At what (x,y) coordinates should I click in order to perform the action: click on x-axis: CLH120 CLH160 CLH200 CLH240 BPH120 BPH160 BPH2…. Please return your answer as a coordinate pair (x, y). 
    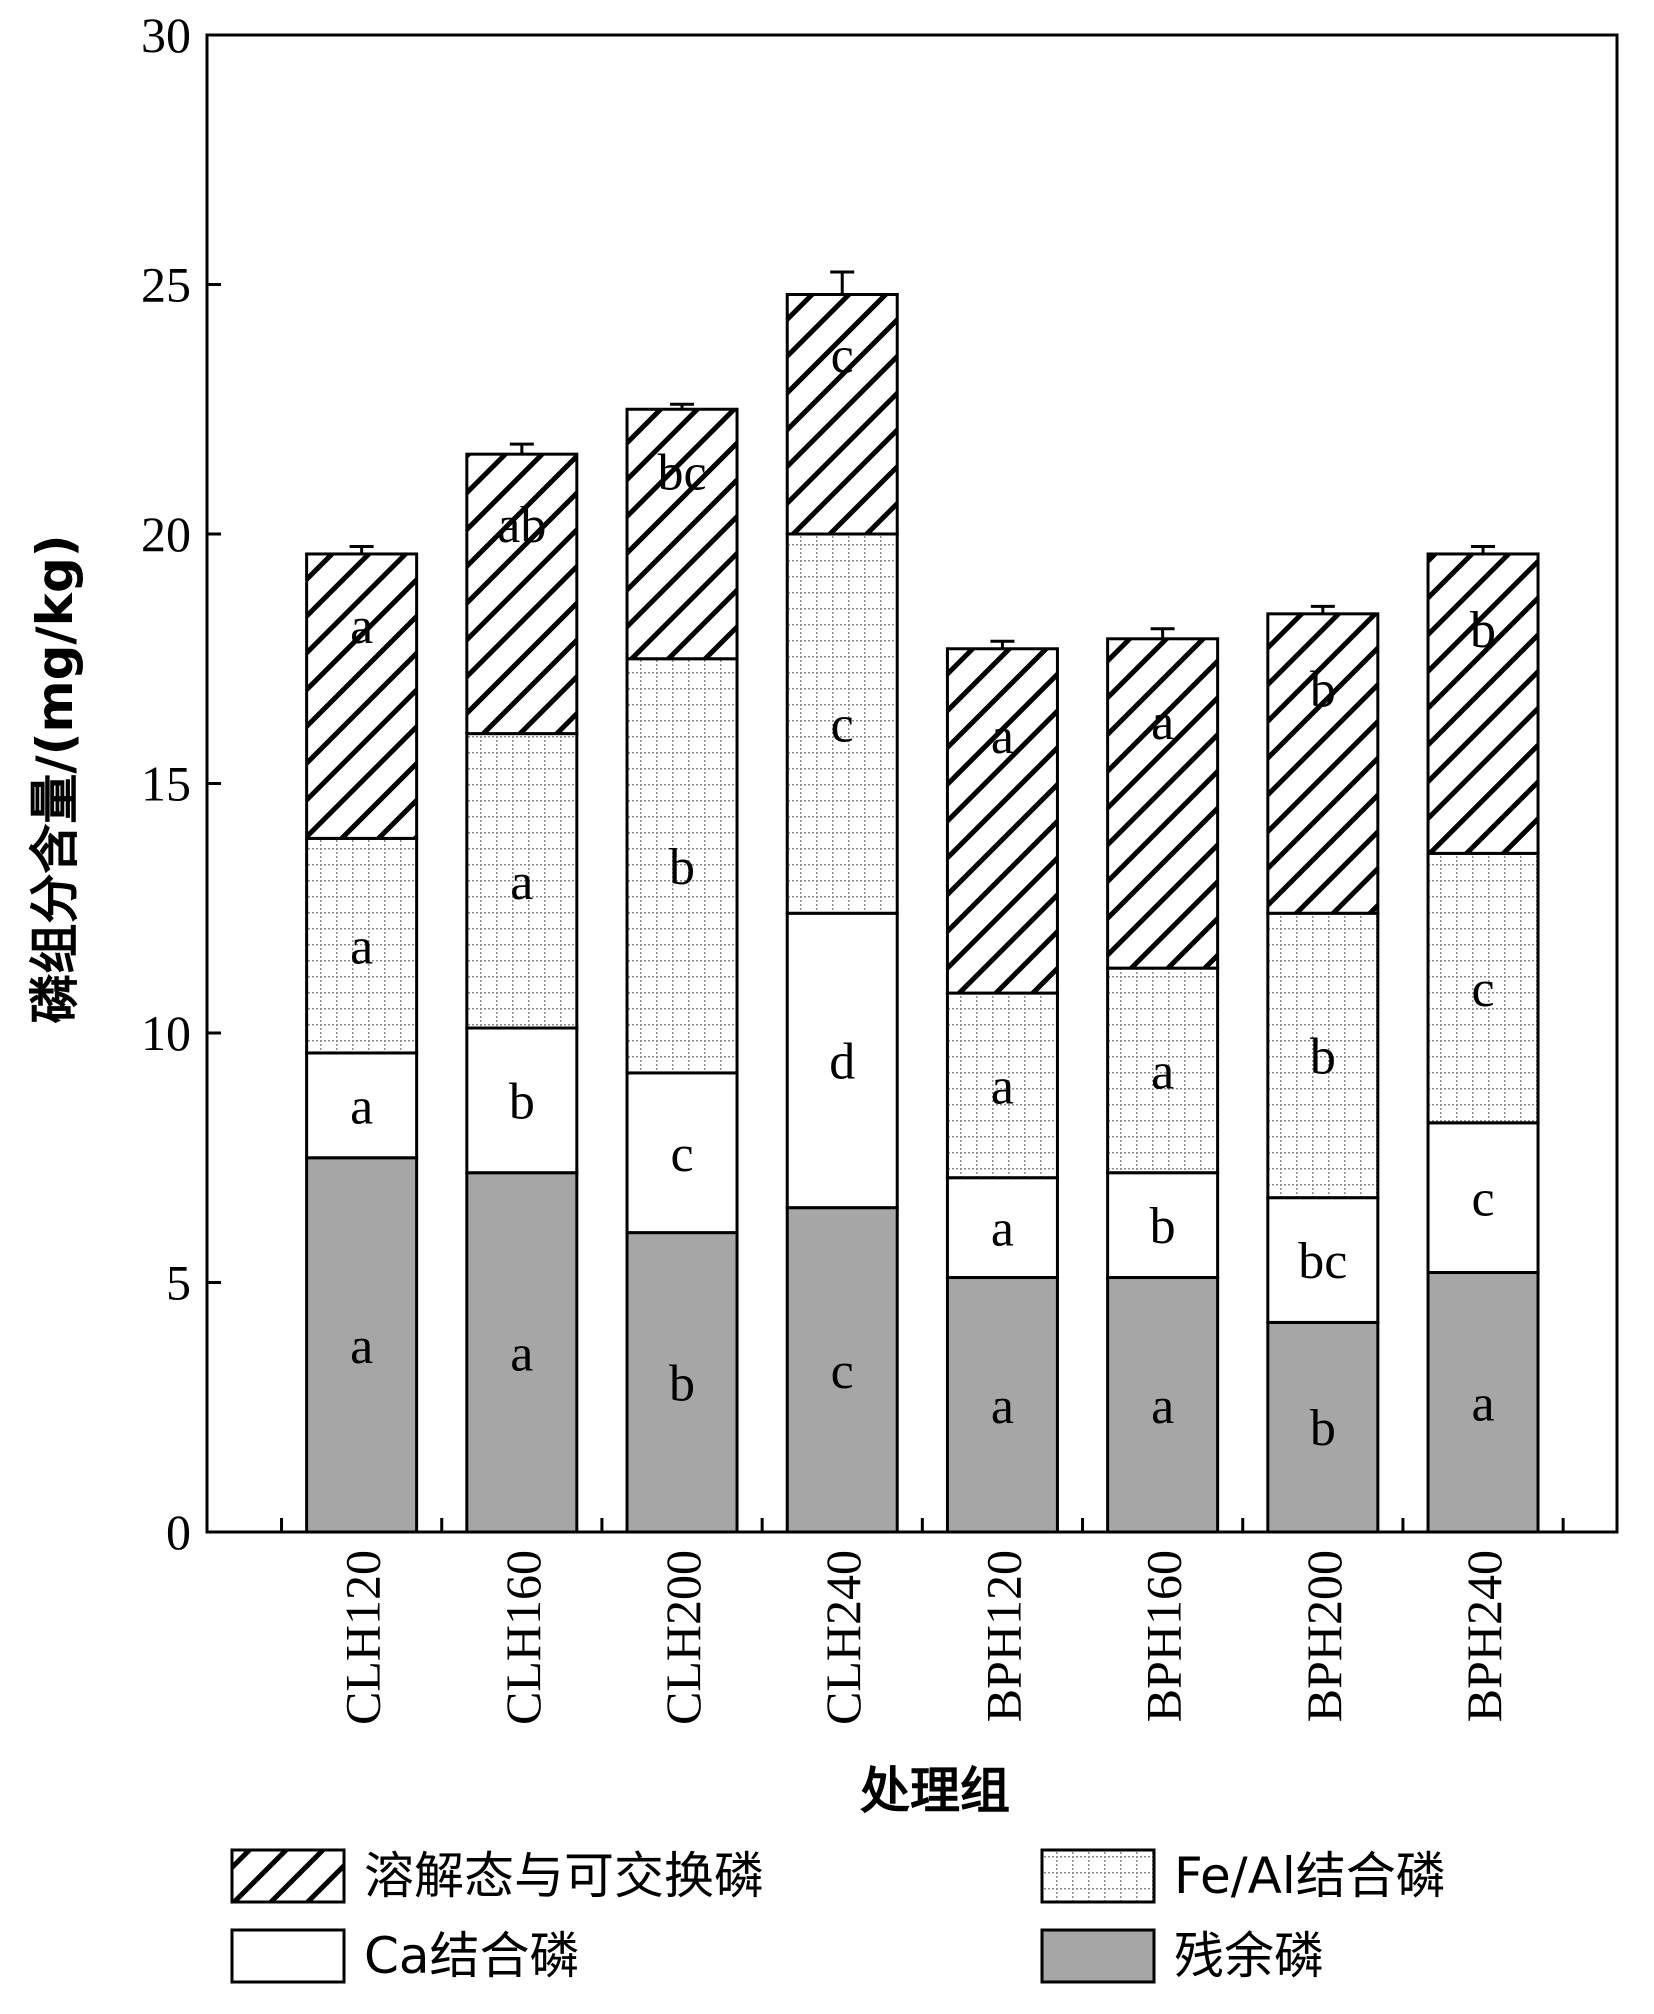
    Looking at the image, I should click on (922, 1621).